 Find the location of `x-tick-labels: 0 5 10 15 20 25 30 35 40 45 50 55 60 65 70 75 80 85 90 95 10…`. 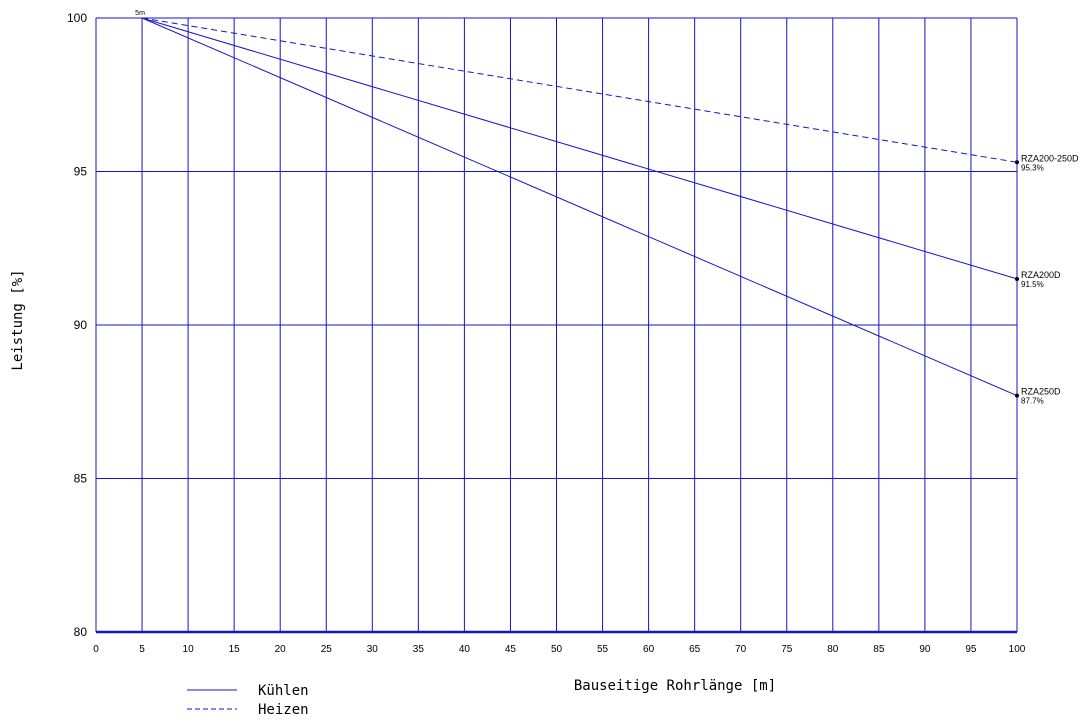

x-tick-labels: 0 5 10 15 20 25 30 35 40 45 50 55 60 65 70 75 80 85 90 95 10… is located at coordinates (559, 649).